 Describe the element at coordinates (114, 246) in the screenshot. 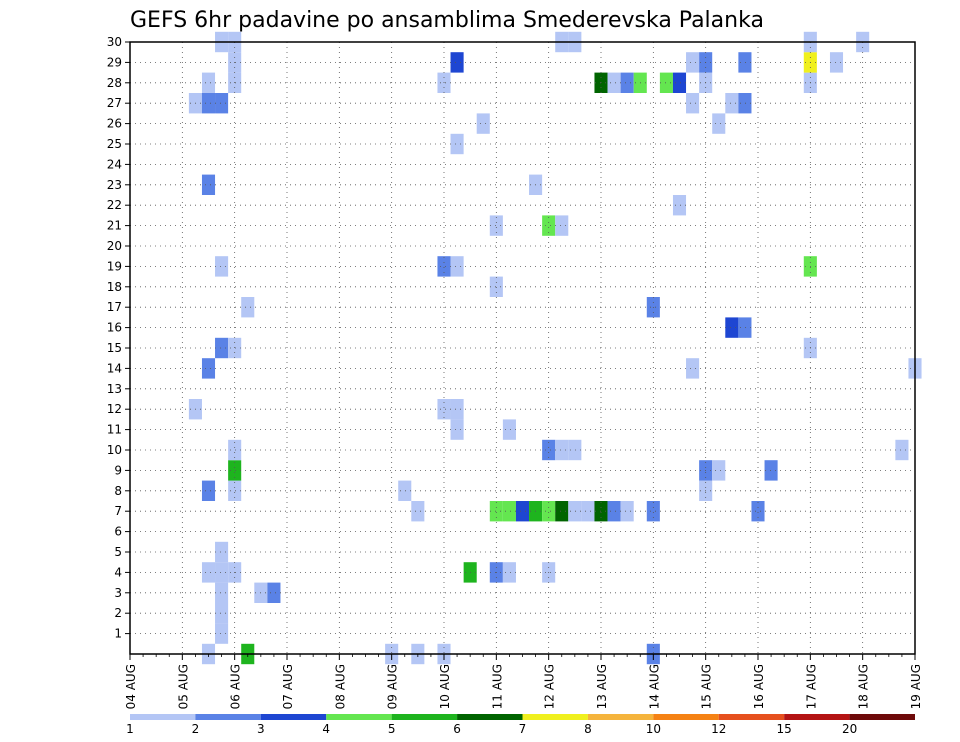

I see `y-tick-label: 20` at that location.